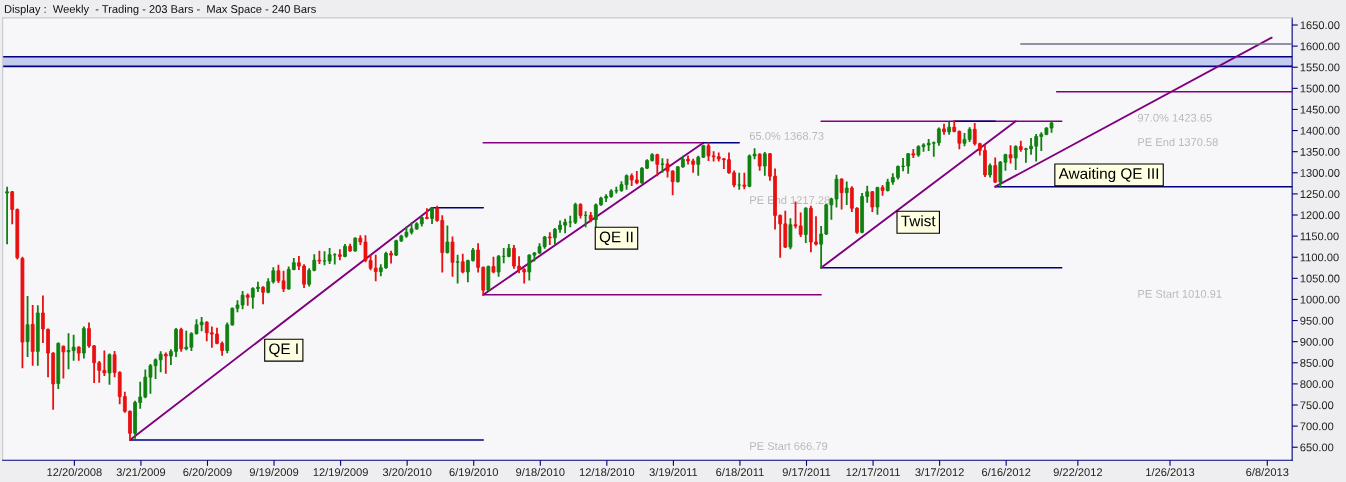 This screenshot has height=482, width=1346. Describe the element at coordinates (789, 446) in the screenshot. I see `annotation: PE Start 666.79` at that location.